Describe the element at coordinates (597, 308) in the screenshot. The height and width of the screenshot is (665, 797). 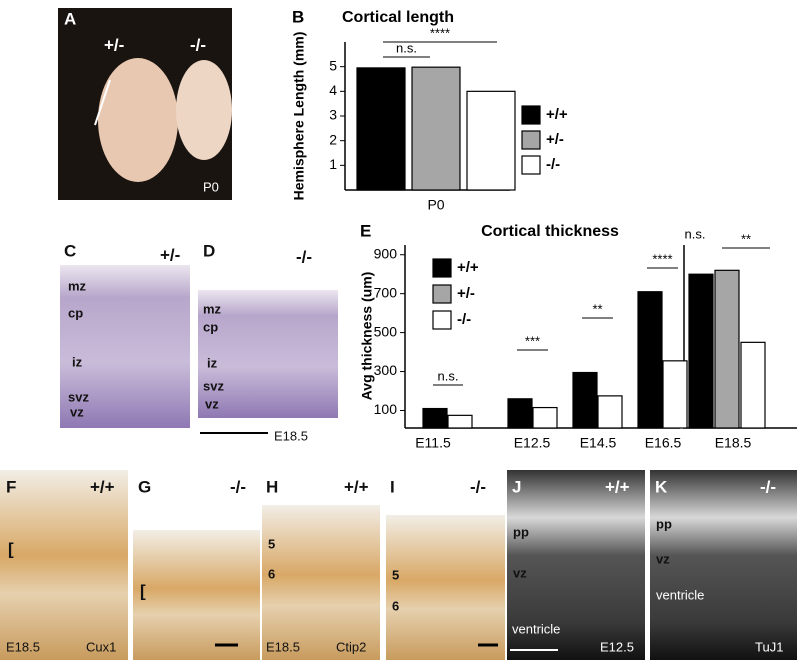
I see `significance-label: **` at that location.